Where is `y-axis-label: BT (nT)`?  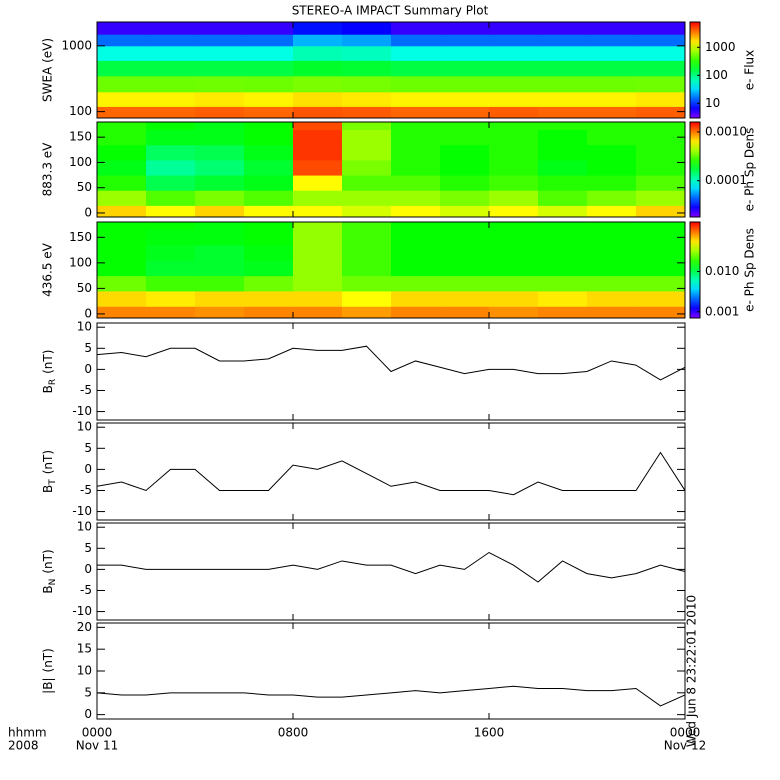 y-axis-label: BT (nT) is located at coordinates (49, 471).